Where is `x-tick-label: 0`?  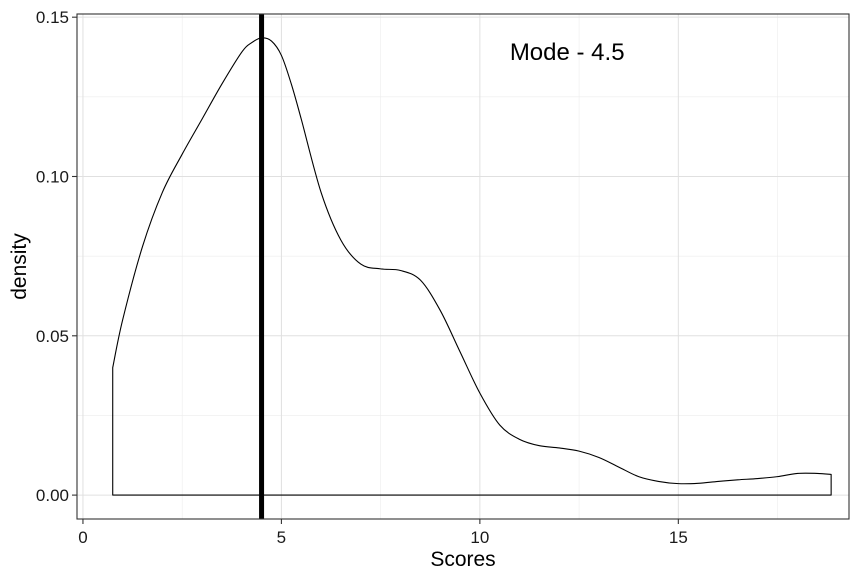 x-tick-label: 0 is located at coordinates (82, 537).